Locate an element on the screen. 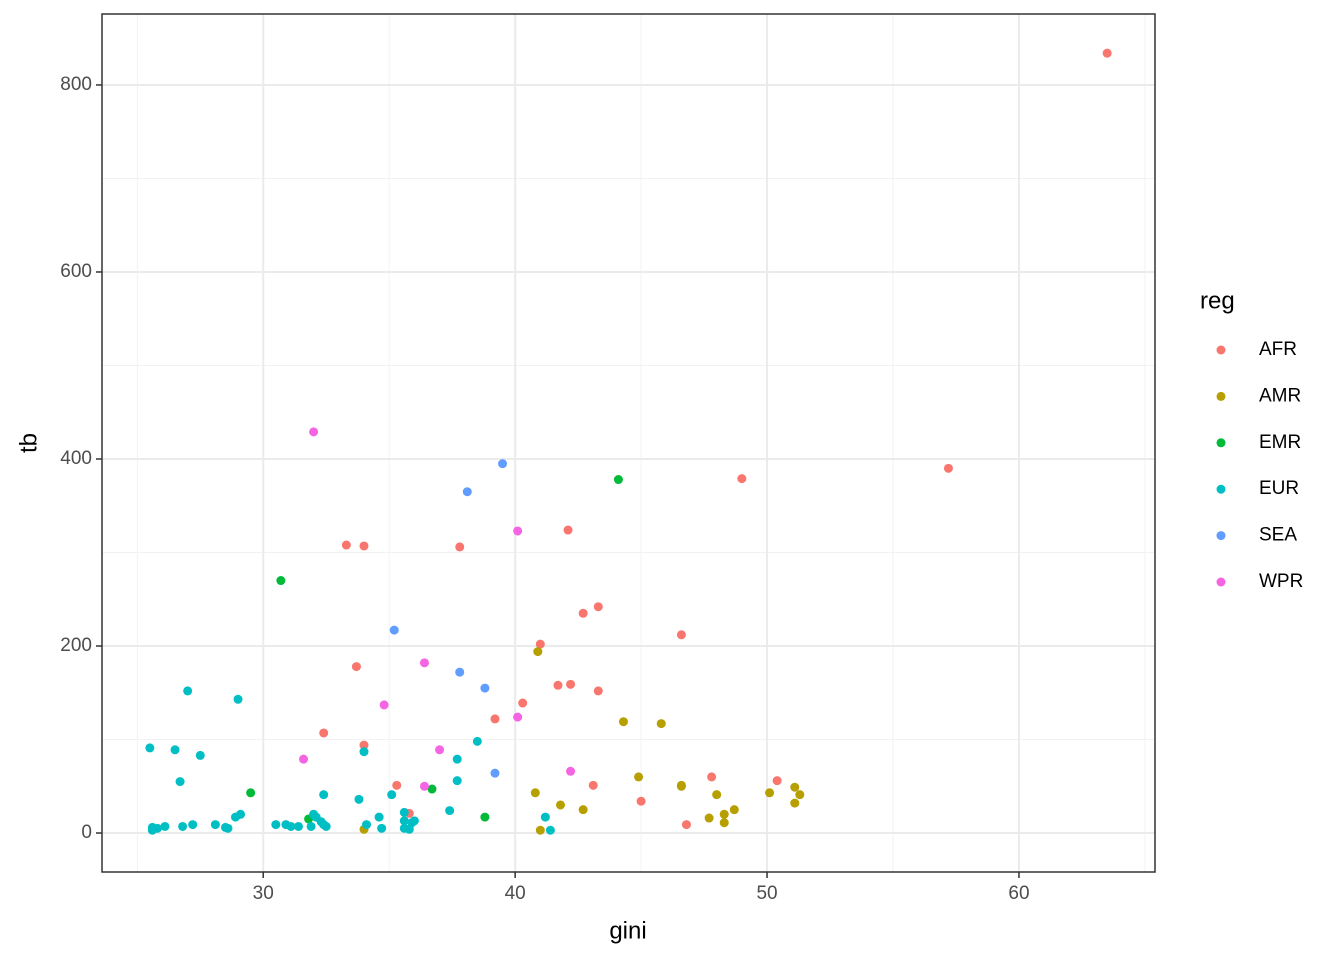 This screenshot has height=965, width=1344. x-tick-label: 40 is located at coordinates (515, 893).